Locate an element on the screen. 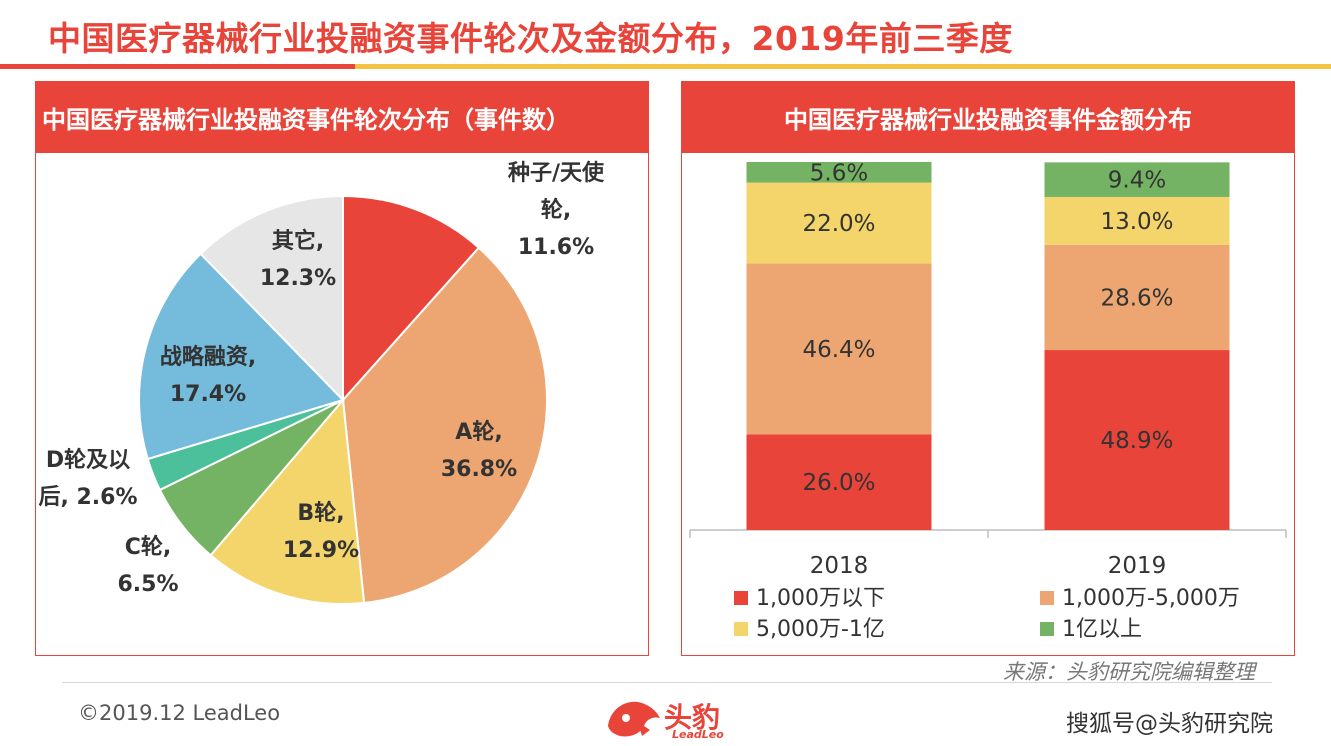  pie-slice-label: A轮, 36.8% is located at coordinates (479, 450).